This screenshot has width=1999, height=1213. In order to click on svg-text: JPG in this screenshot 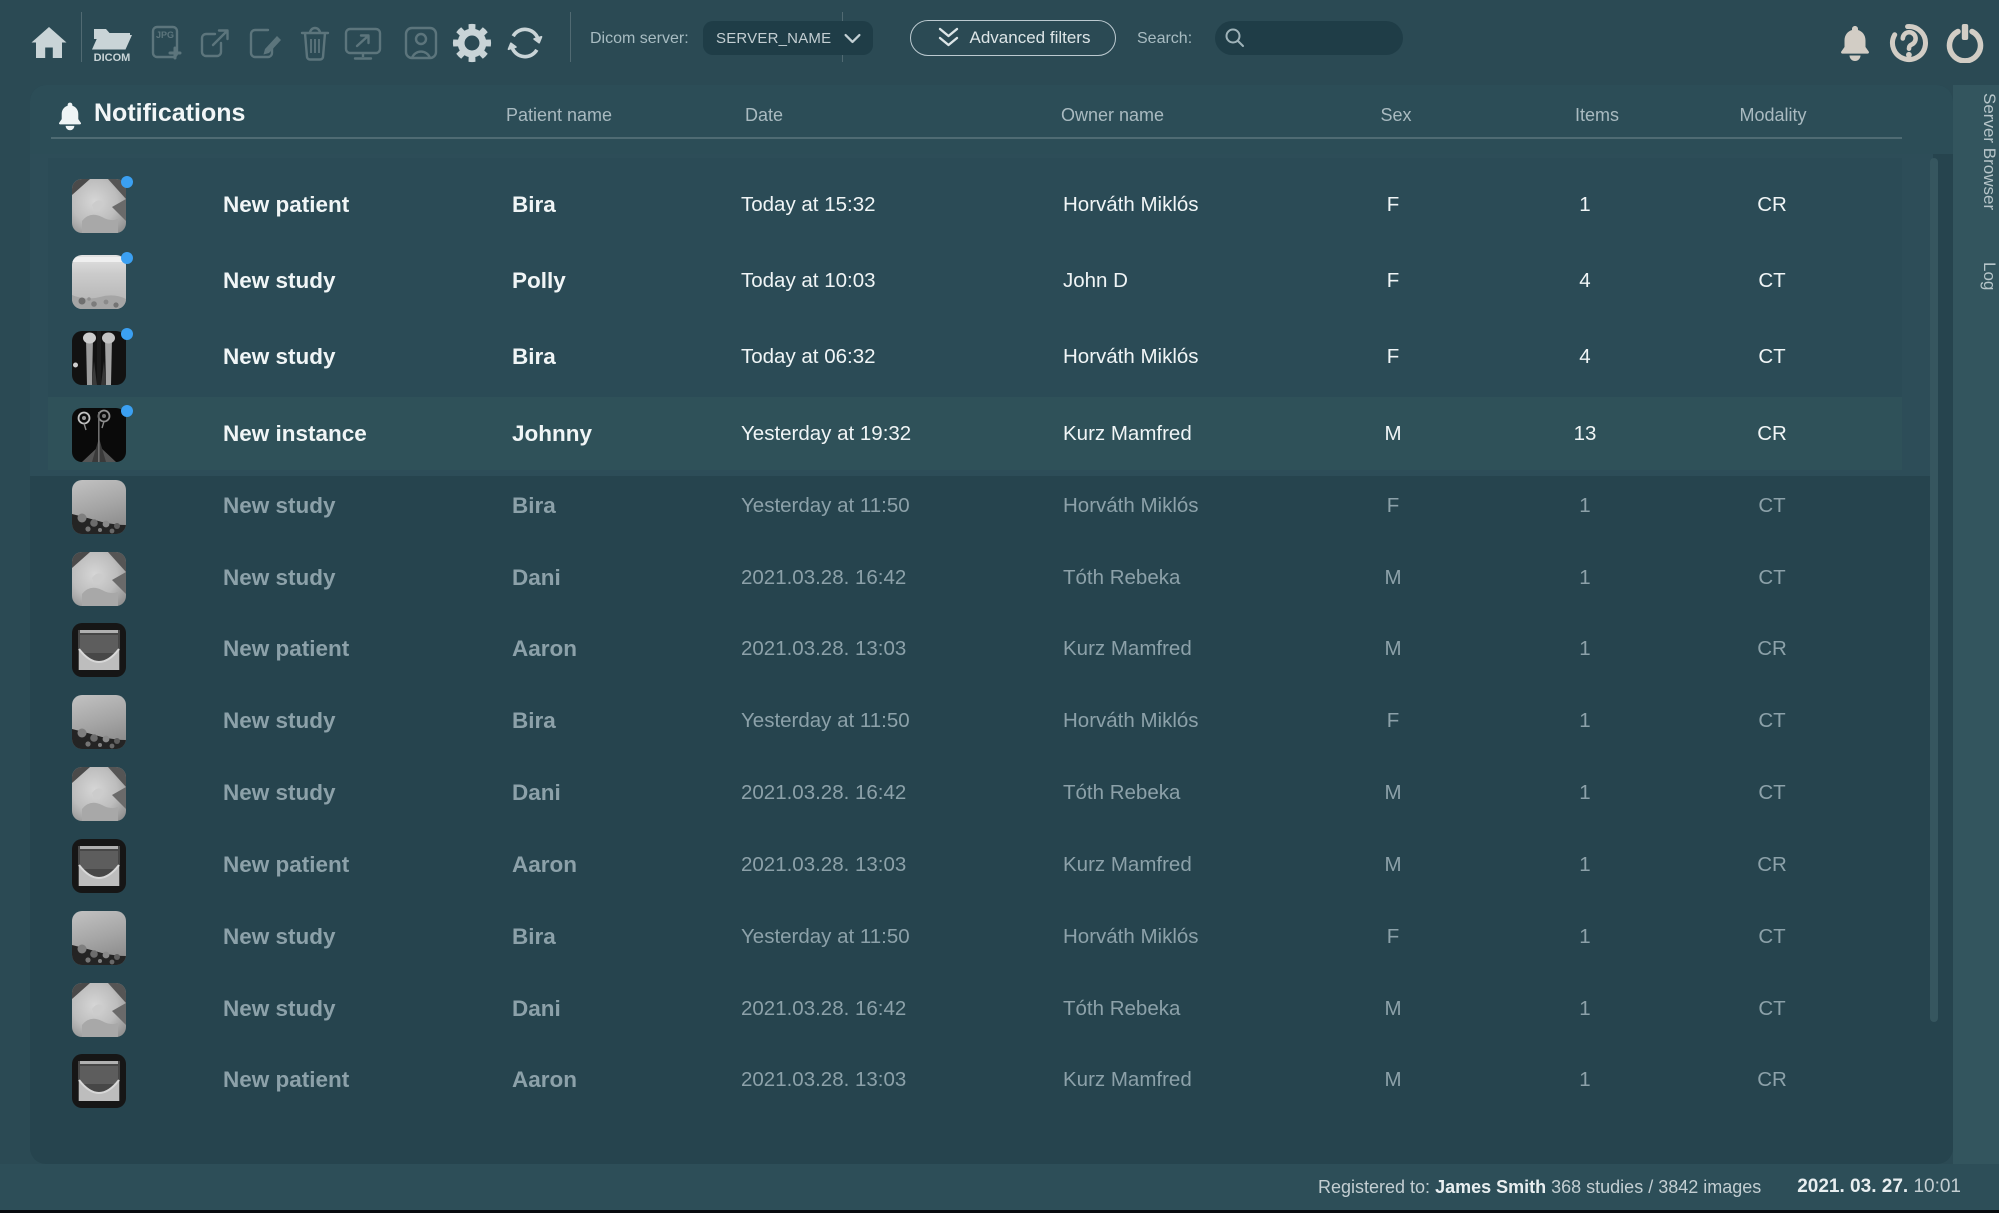, I will do `click(165, 35)`.